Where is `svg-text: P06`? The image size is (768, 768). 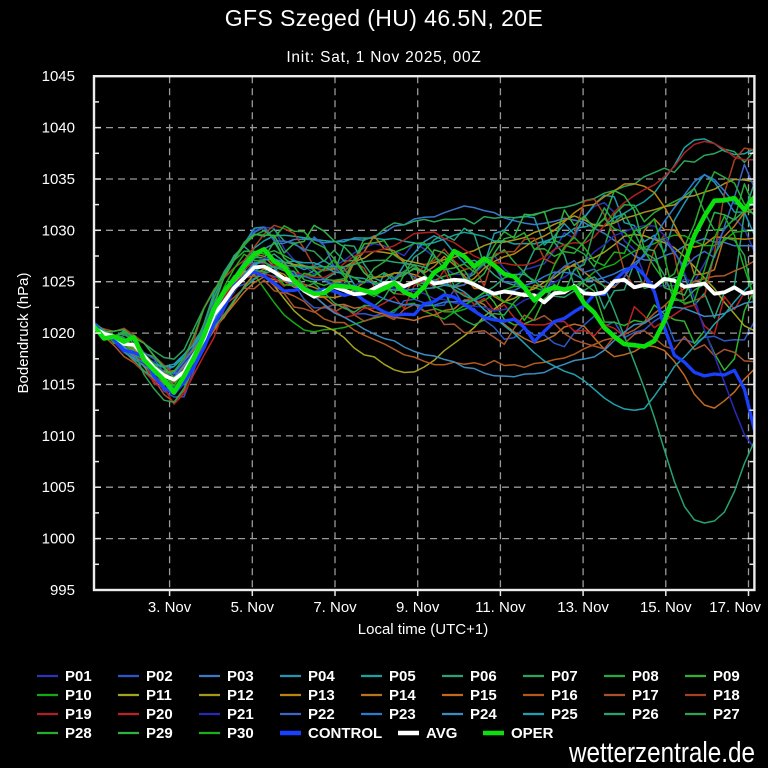
svg-text: P06 is located at coordinates (483, 676).